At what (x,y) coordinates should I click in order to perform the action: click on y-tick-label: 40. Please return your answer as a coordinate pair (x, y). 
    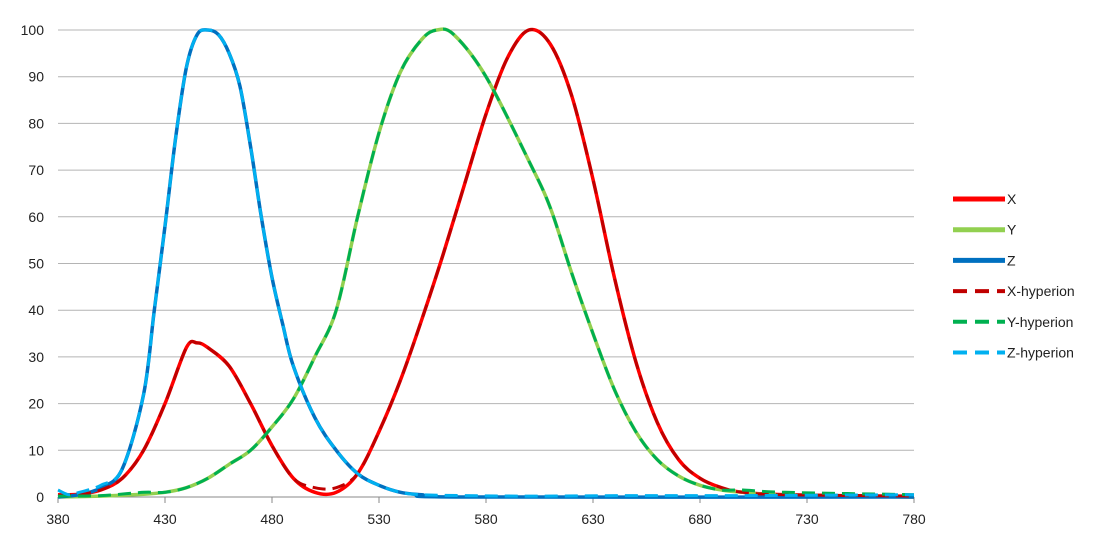
    Looking at the image, I should click on (36, 310).